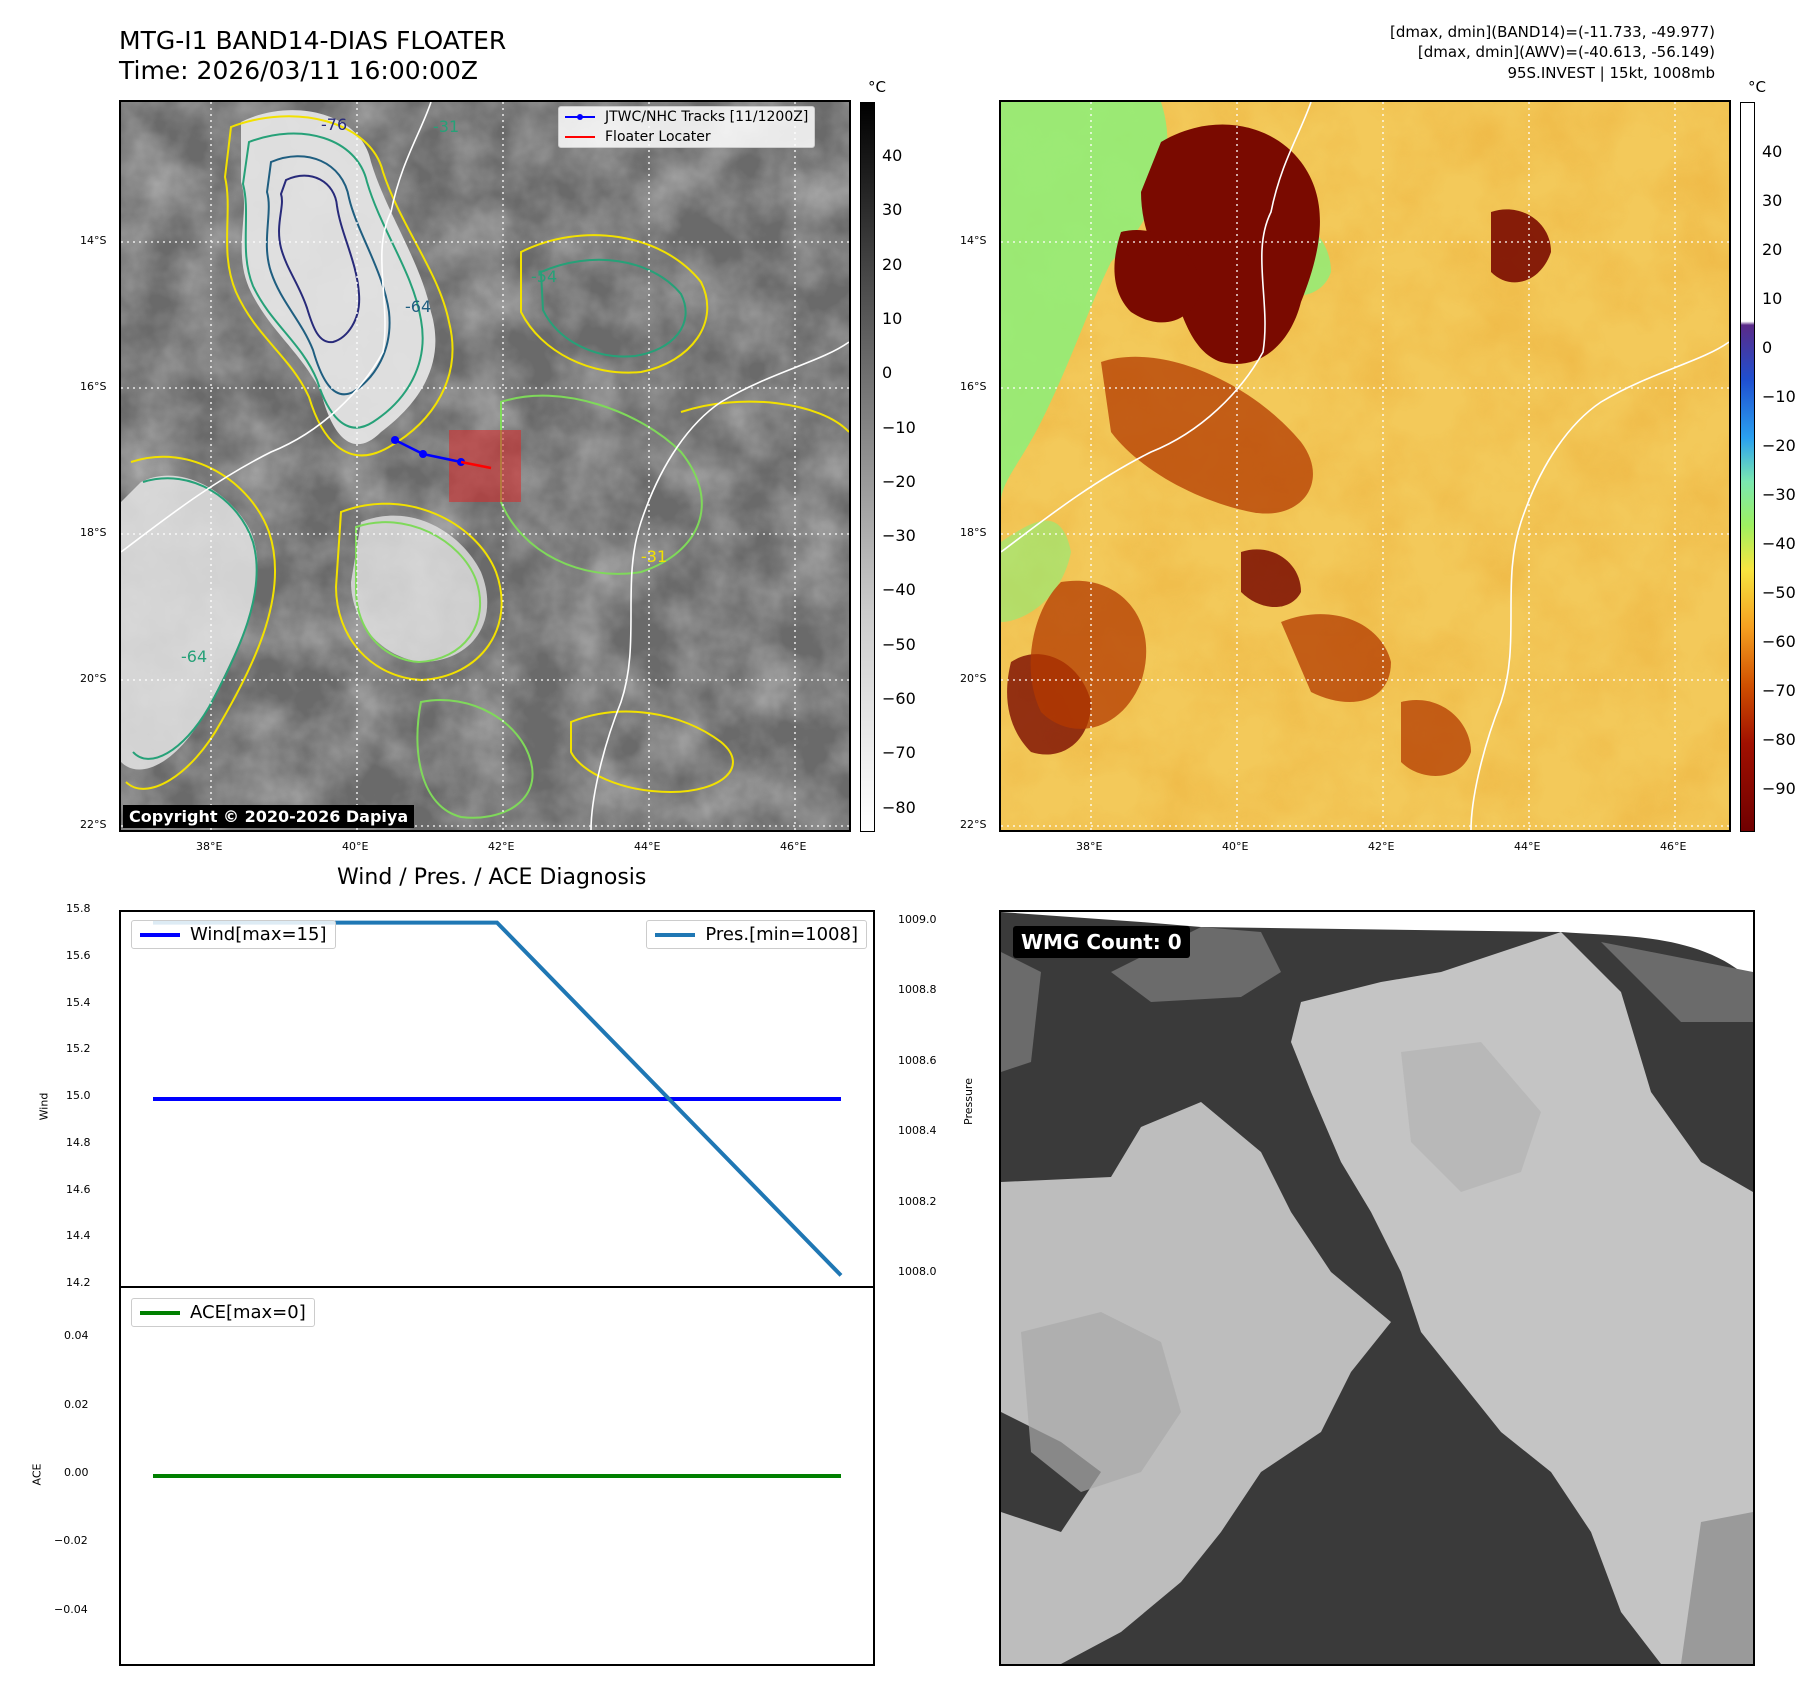  Describe the element at coordinates (78, 1189) in the screenshot. I see `wind-tick: 14.6` at that location.